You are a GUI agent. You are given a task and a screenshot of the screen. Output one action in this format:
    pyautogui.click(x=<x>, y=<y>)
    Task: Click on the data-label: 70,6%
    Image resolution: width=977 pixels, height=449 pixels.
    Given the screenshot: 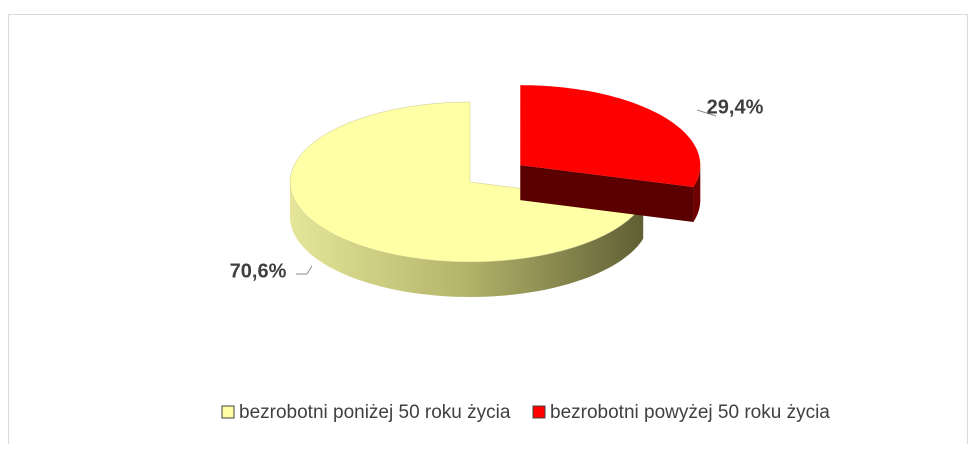 What is the action you would take?
    pyautogui.click(x=258, y=271)
    